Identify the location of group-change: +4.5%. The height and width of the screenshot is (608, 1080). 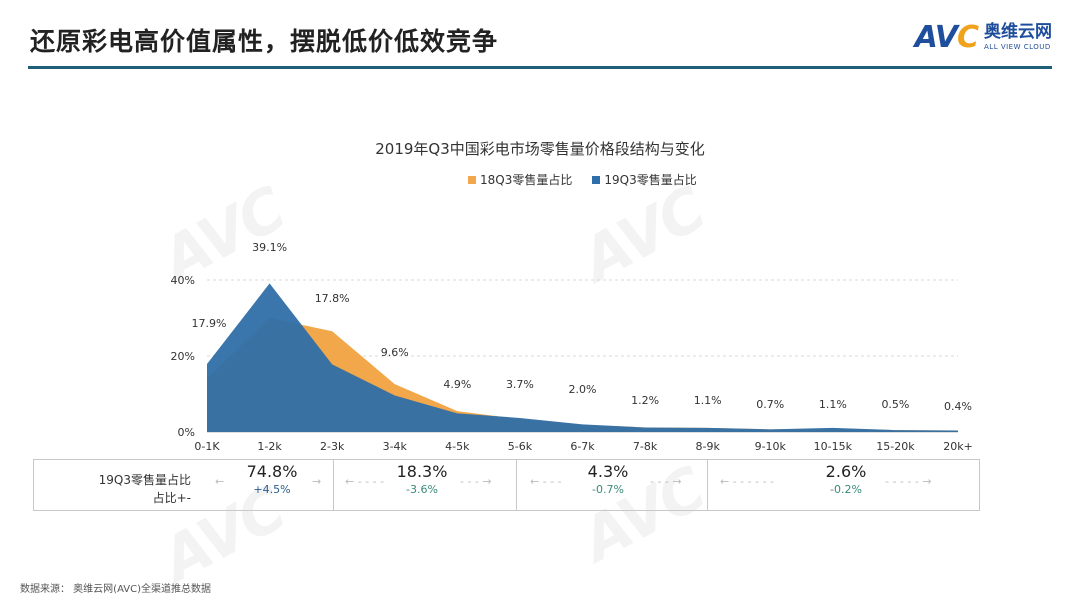
(272, 489).